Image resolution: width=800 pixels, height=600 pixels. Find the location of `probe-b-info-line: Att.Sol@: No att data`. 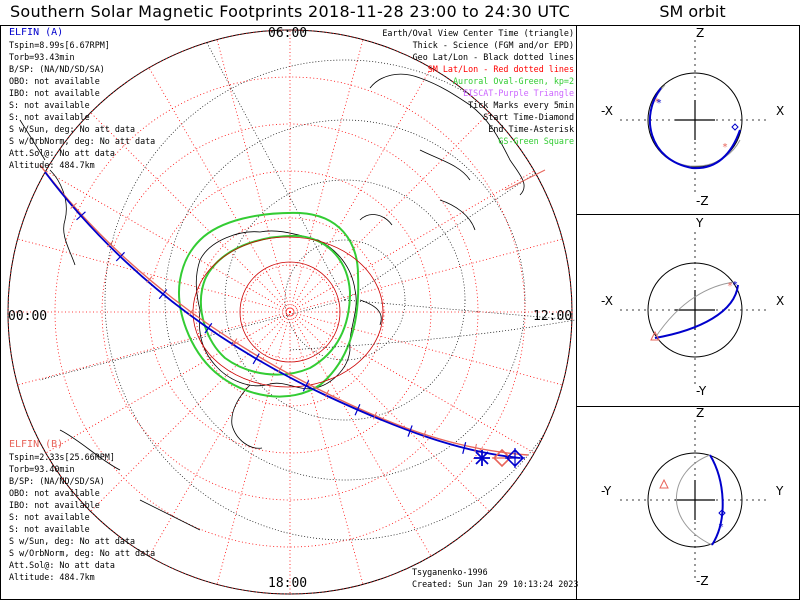

probe-b-info-line: Att.Sol@: No att data is located at coordinates (62, 565).